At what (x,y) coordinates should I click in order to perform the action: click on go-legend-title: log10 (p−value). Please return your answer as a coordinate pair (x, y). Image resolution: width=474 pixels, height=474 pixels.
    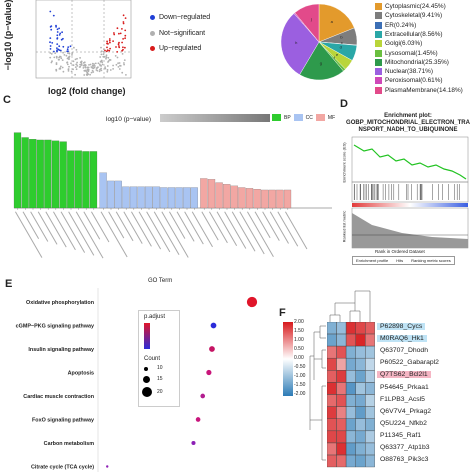
    Looking at the image, I should click on (128, 119).